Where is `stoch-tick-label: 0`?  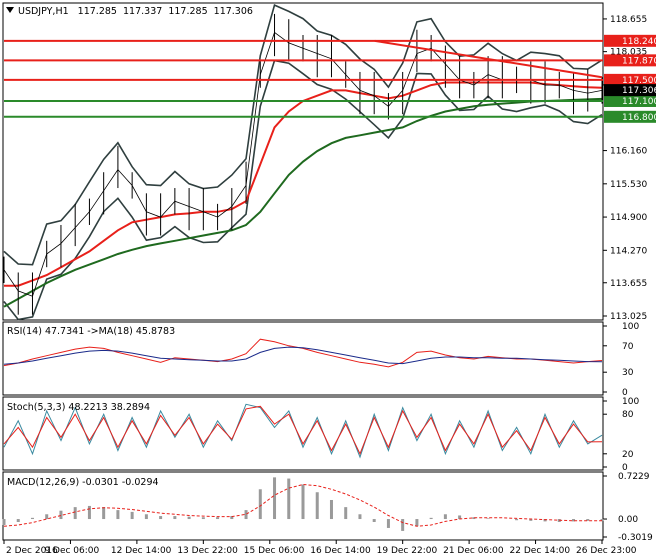
stoch-tick-label: 0 is located at coordinates (625, 468).